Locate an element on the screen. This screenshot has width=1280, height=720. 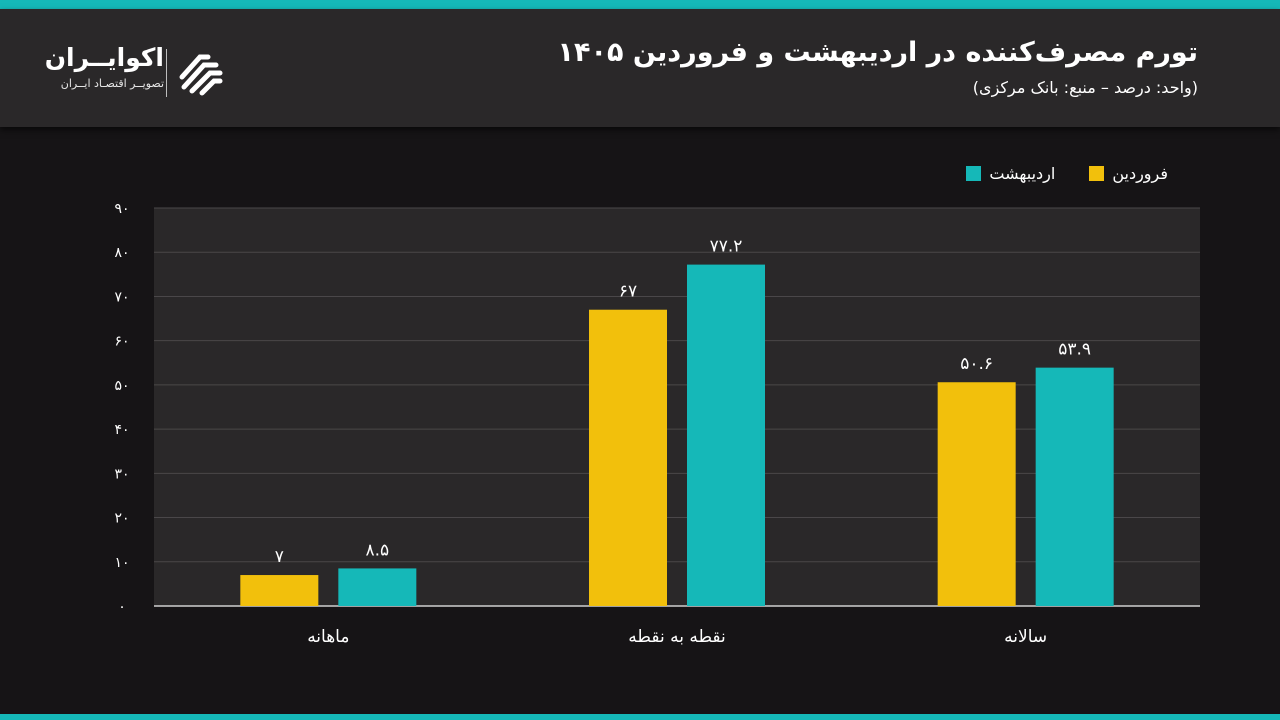
x-tick-label: سالانه is located at coordinates (1025, 637).